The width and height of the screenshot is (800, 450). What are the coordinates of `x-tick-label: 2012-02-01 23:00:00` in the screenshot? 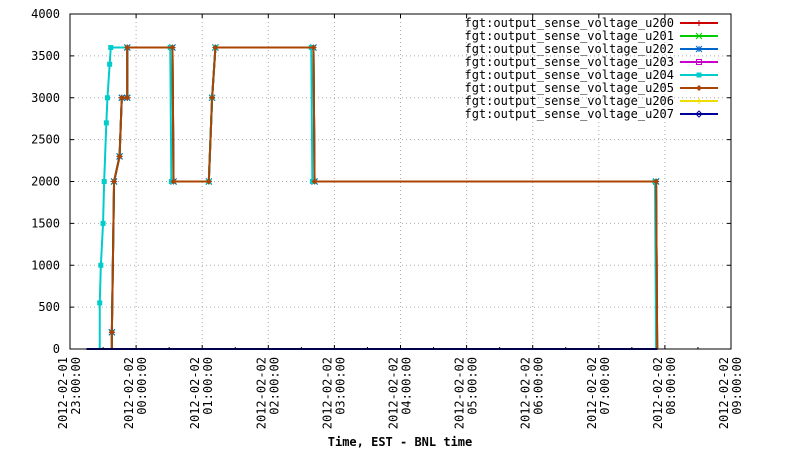 It's located at (69, 393).